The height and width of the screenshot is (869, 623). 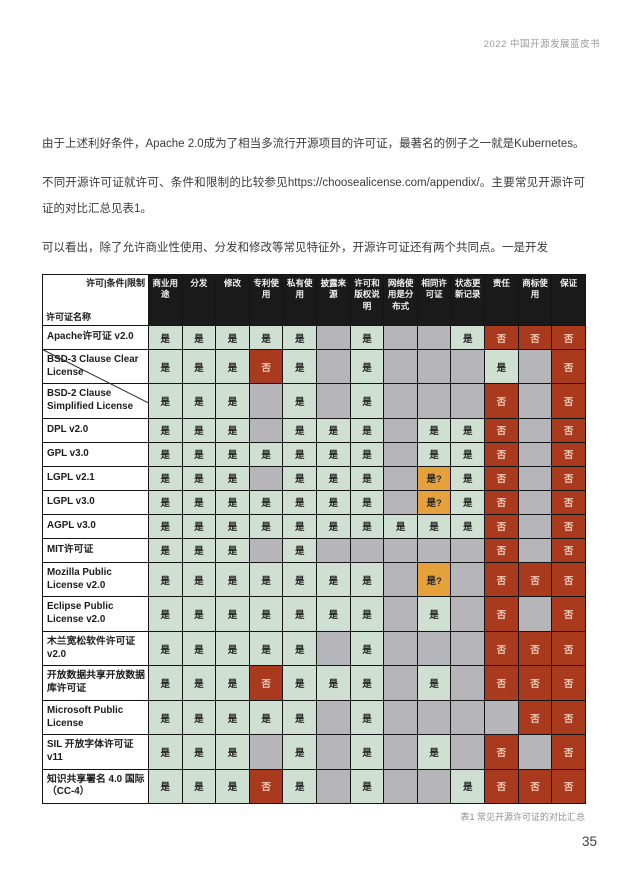 I want to click on license-name: 知识共享署名 4.0 国际（CC-4）, so click(x=95, y=786).